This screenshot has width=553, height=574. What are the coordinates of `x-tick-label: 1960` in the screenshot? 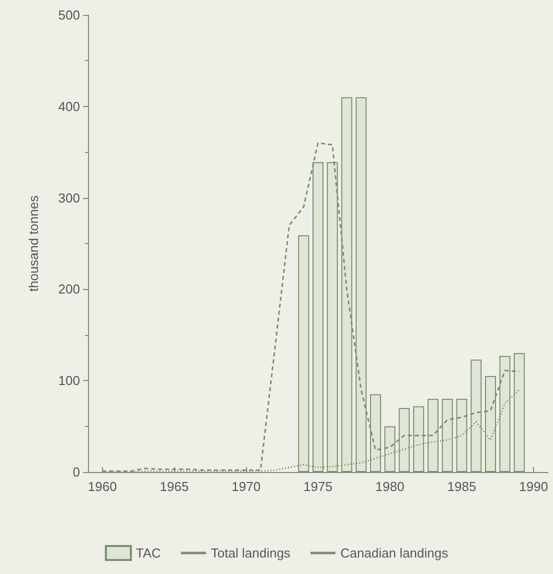 It's located at (102, 486).